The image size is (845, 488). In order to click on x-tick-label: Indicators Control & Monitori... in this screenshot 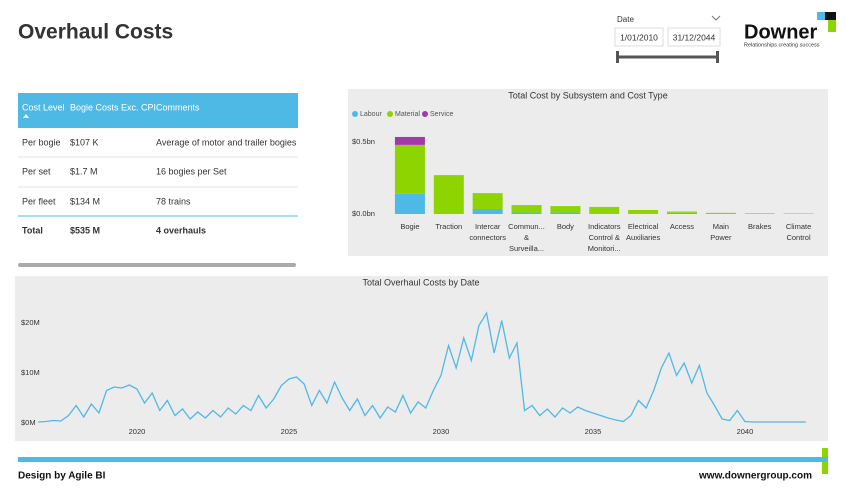, I will do `click(604, 237)`.